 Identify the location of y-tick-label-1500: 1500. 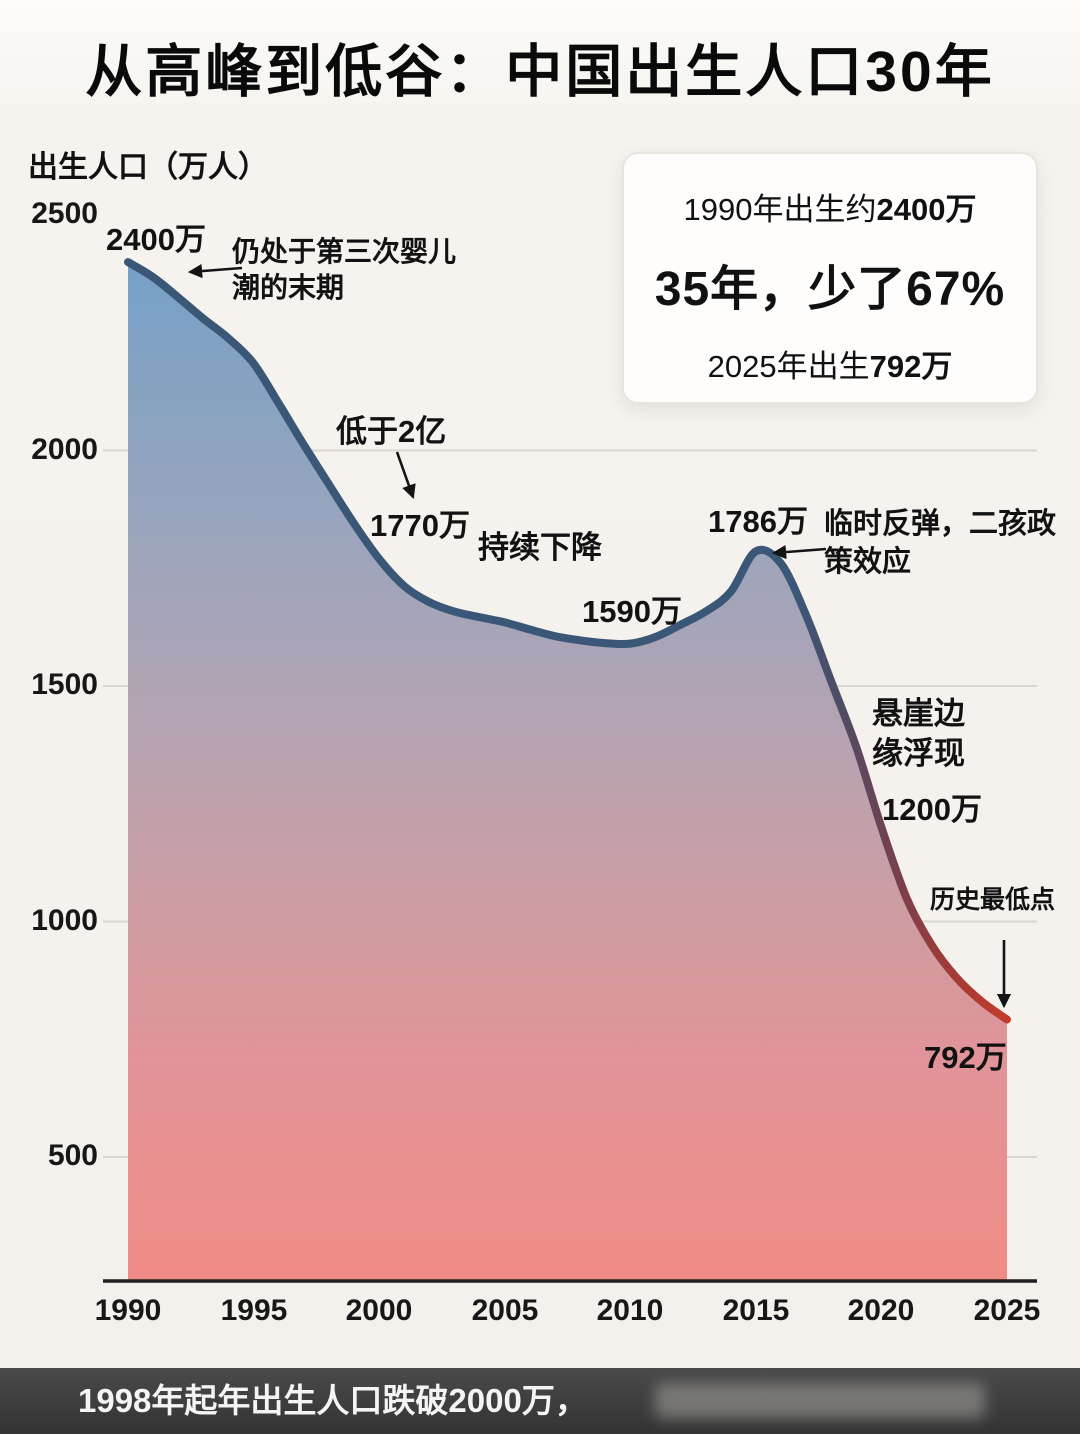
(64, 684).